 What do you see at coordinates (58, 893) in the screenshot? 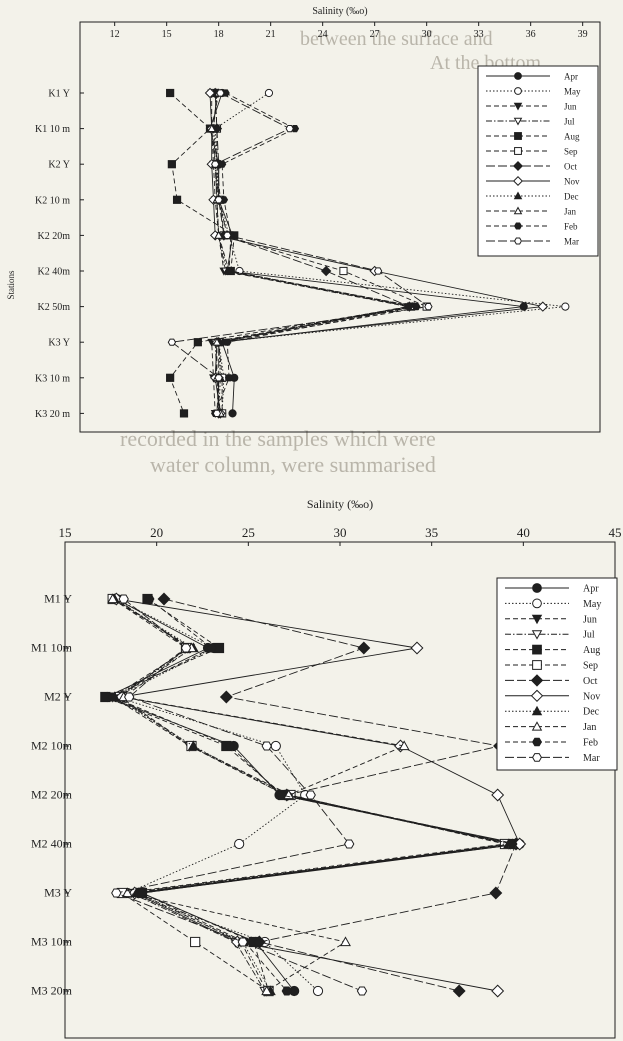
I see `category-label: M3 Y` at bounding box center [58, 893].